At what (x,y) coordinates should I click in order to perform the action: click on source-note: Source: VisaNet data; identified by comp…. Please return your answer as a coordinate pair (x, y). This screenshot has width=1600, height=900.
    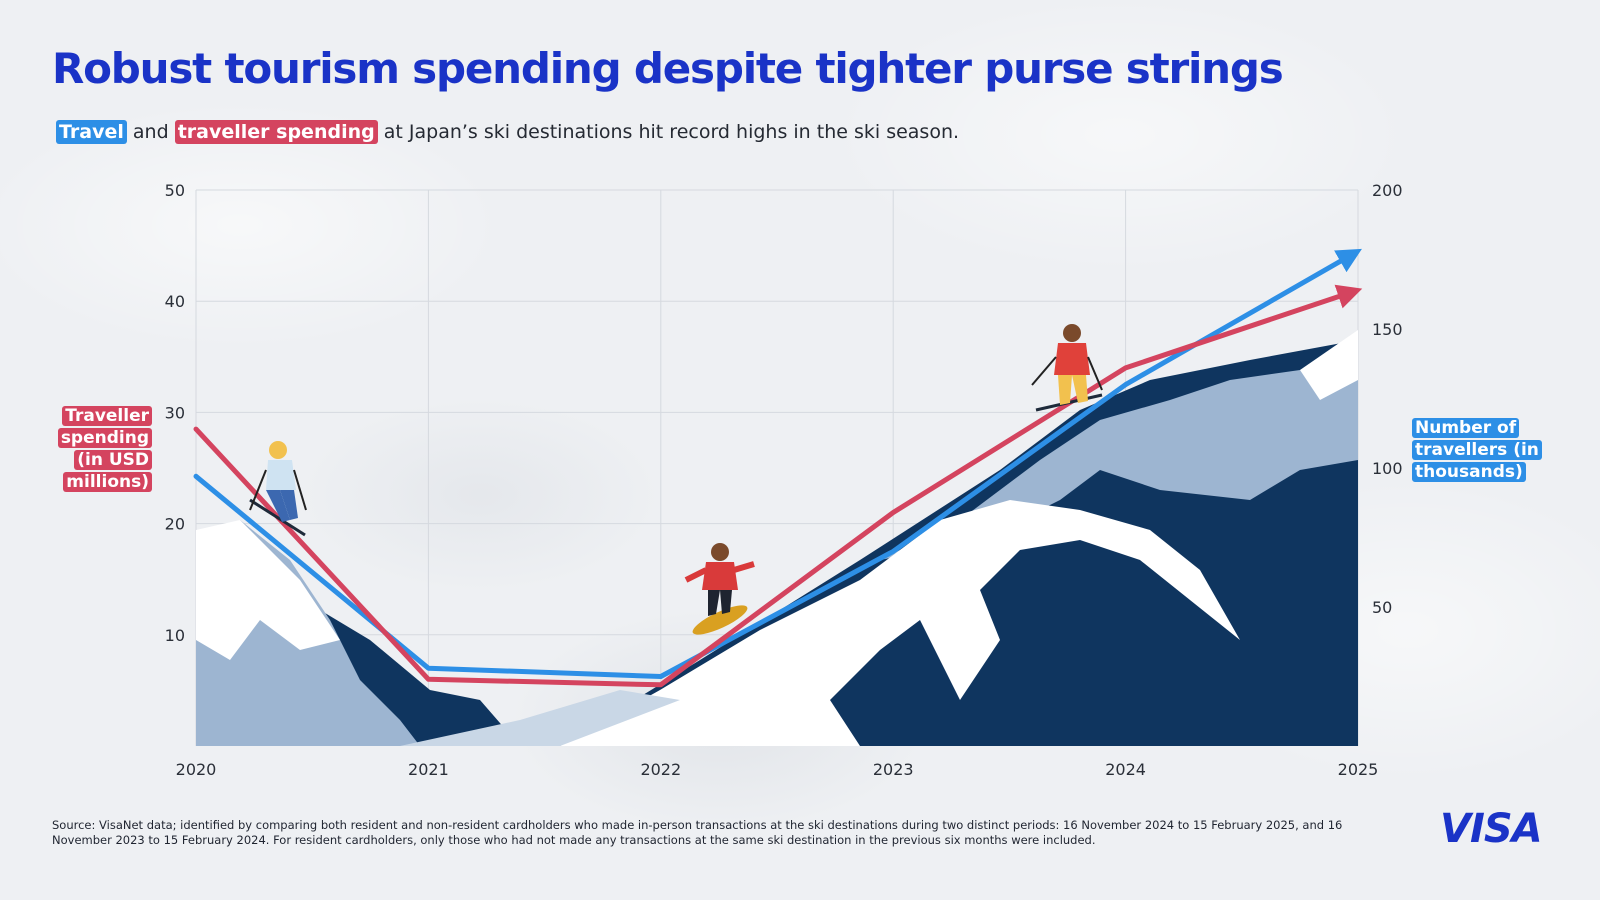
    Looking at the image, I should click on (697, 832).